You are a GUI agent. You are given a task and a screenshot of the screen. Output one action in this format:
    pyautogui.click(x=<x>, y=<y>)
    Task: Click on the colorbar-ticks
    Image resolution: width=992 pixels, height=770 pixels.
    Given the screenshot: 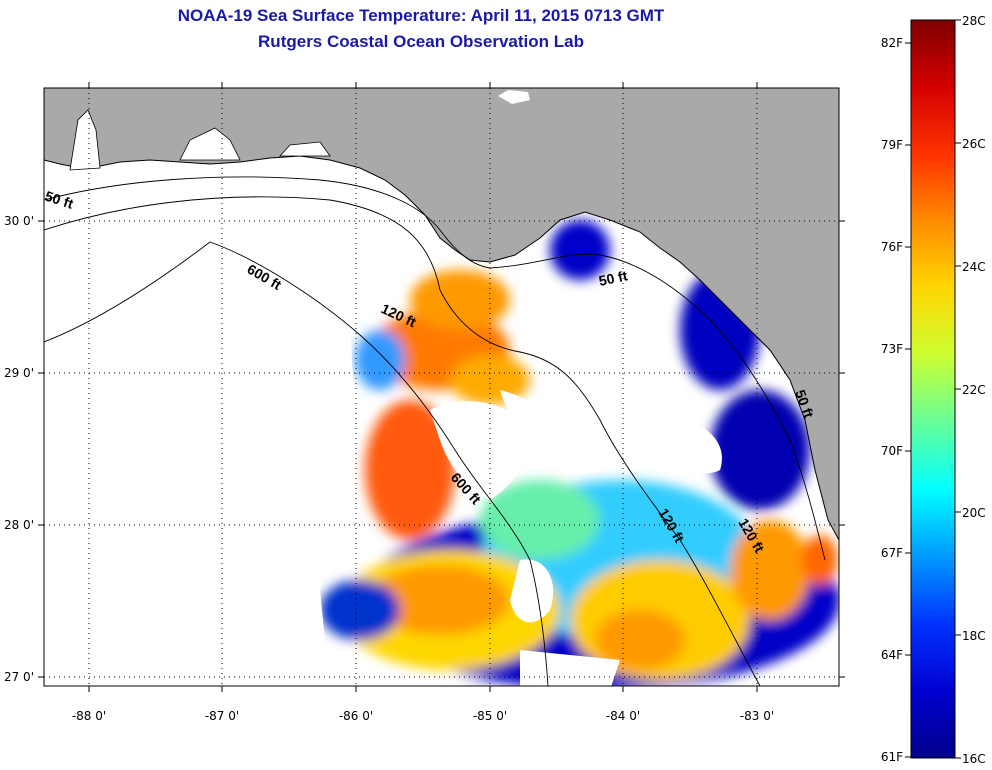 What is the action you would take?
    pyautogui.click(x=933, y=389)
    